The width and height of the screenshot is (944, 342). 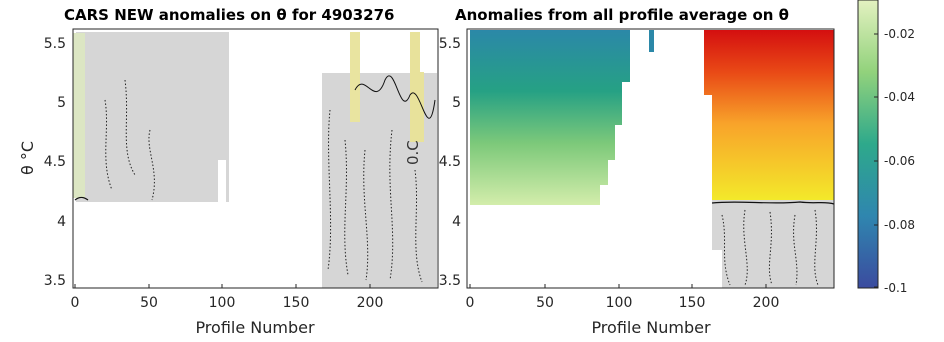 What do you see at coordinates (692, 303) in the screenshot?
I see `right-xtick-150: 150` at bounding box center [692, 303].